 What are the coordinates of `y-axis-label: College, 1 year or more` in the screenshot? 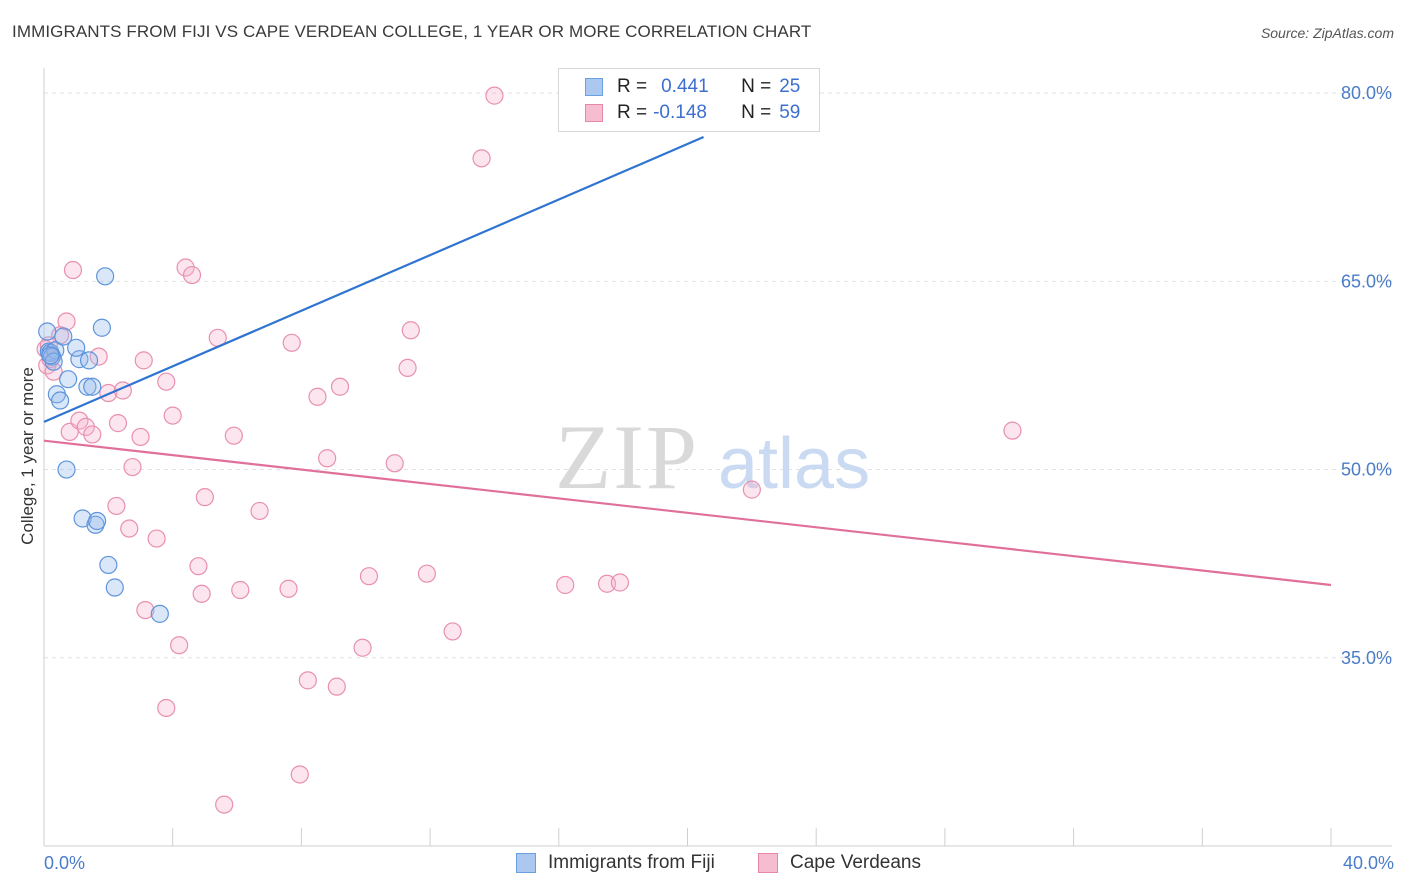 It's located at (27, 456).